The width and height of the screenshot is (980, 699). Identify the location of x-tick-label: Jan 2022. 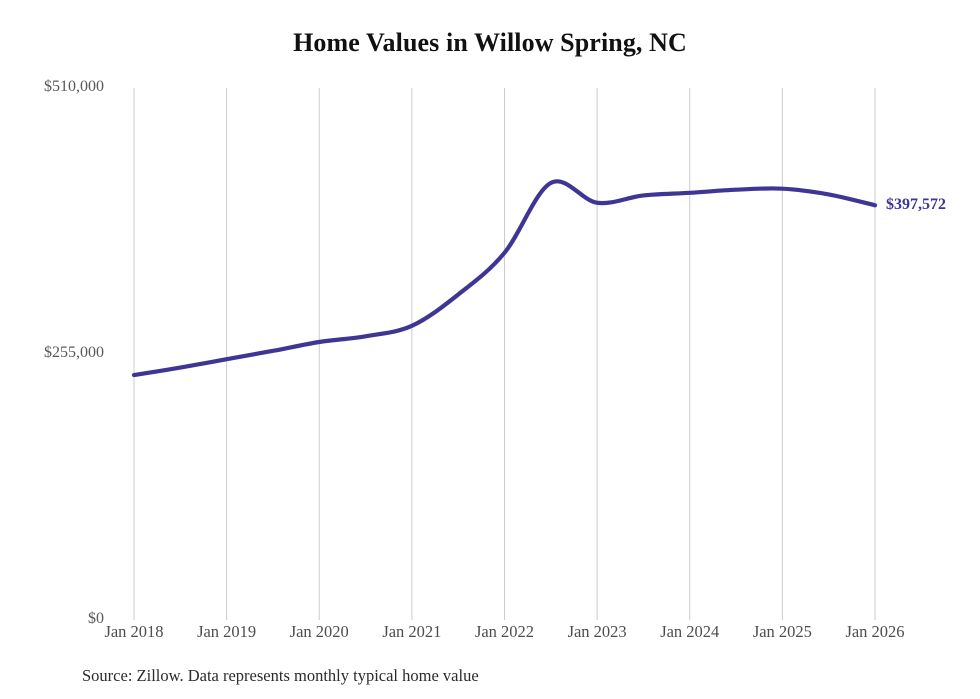
(504, 631).